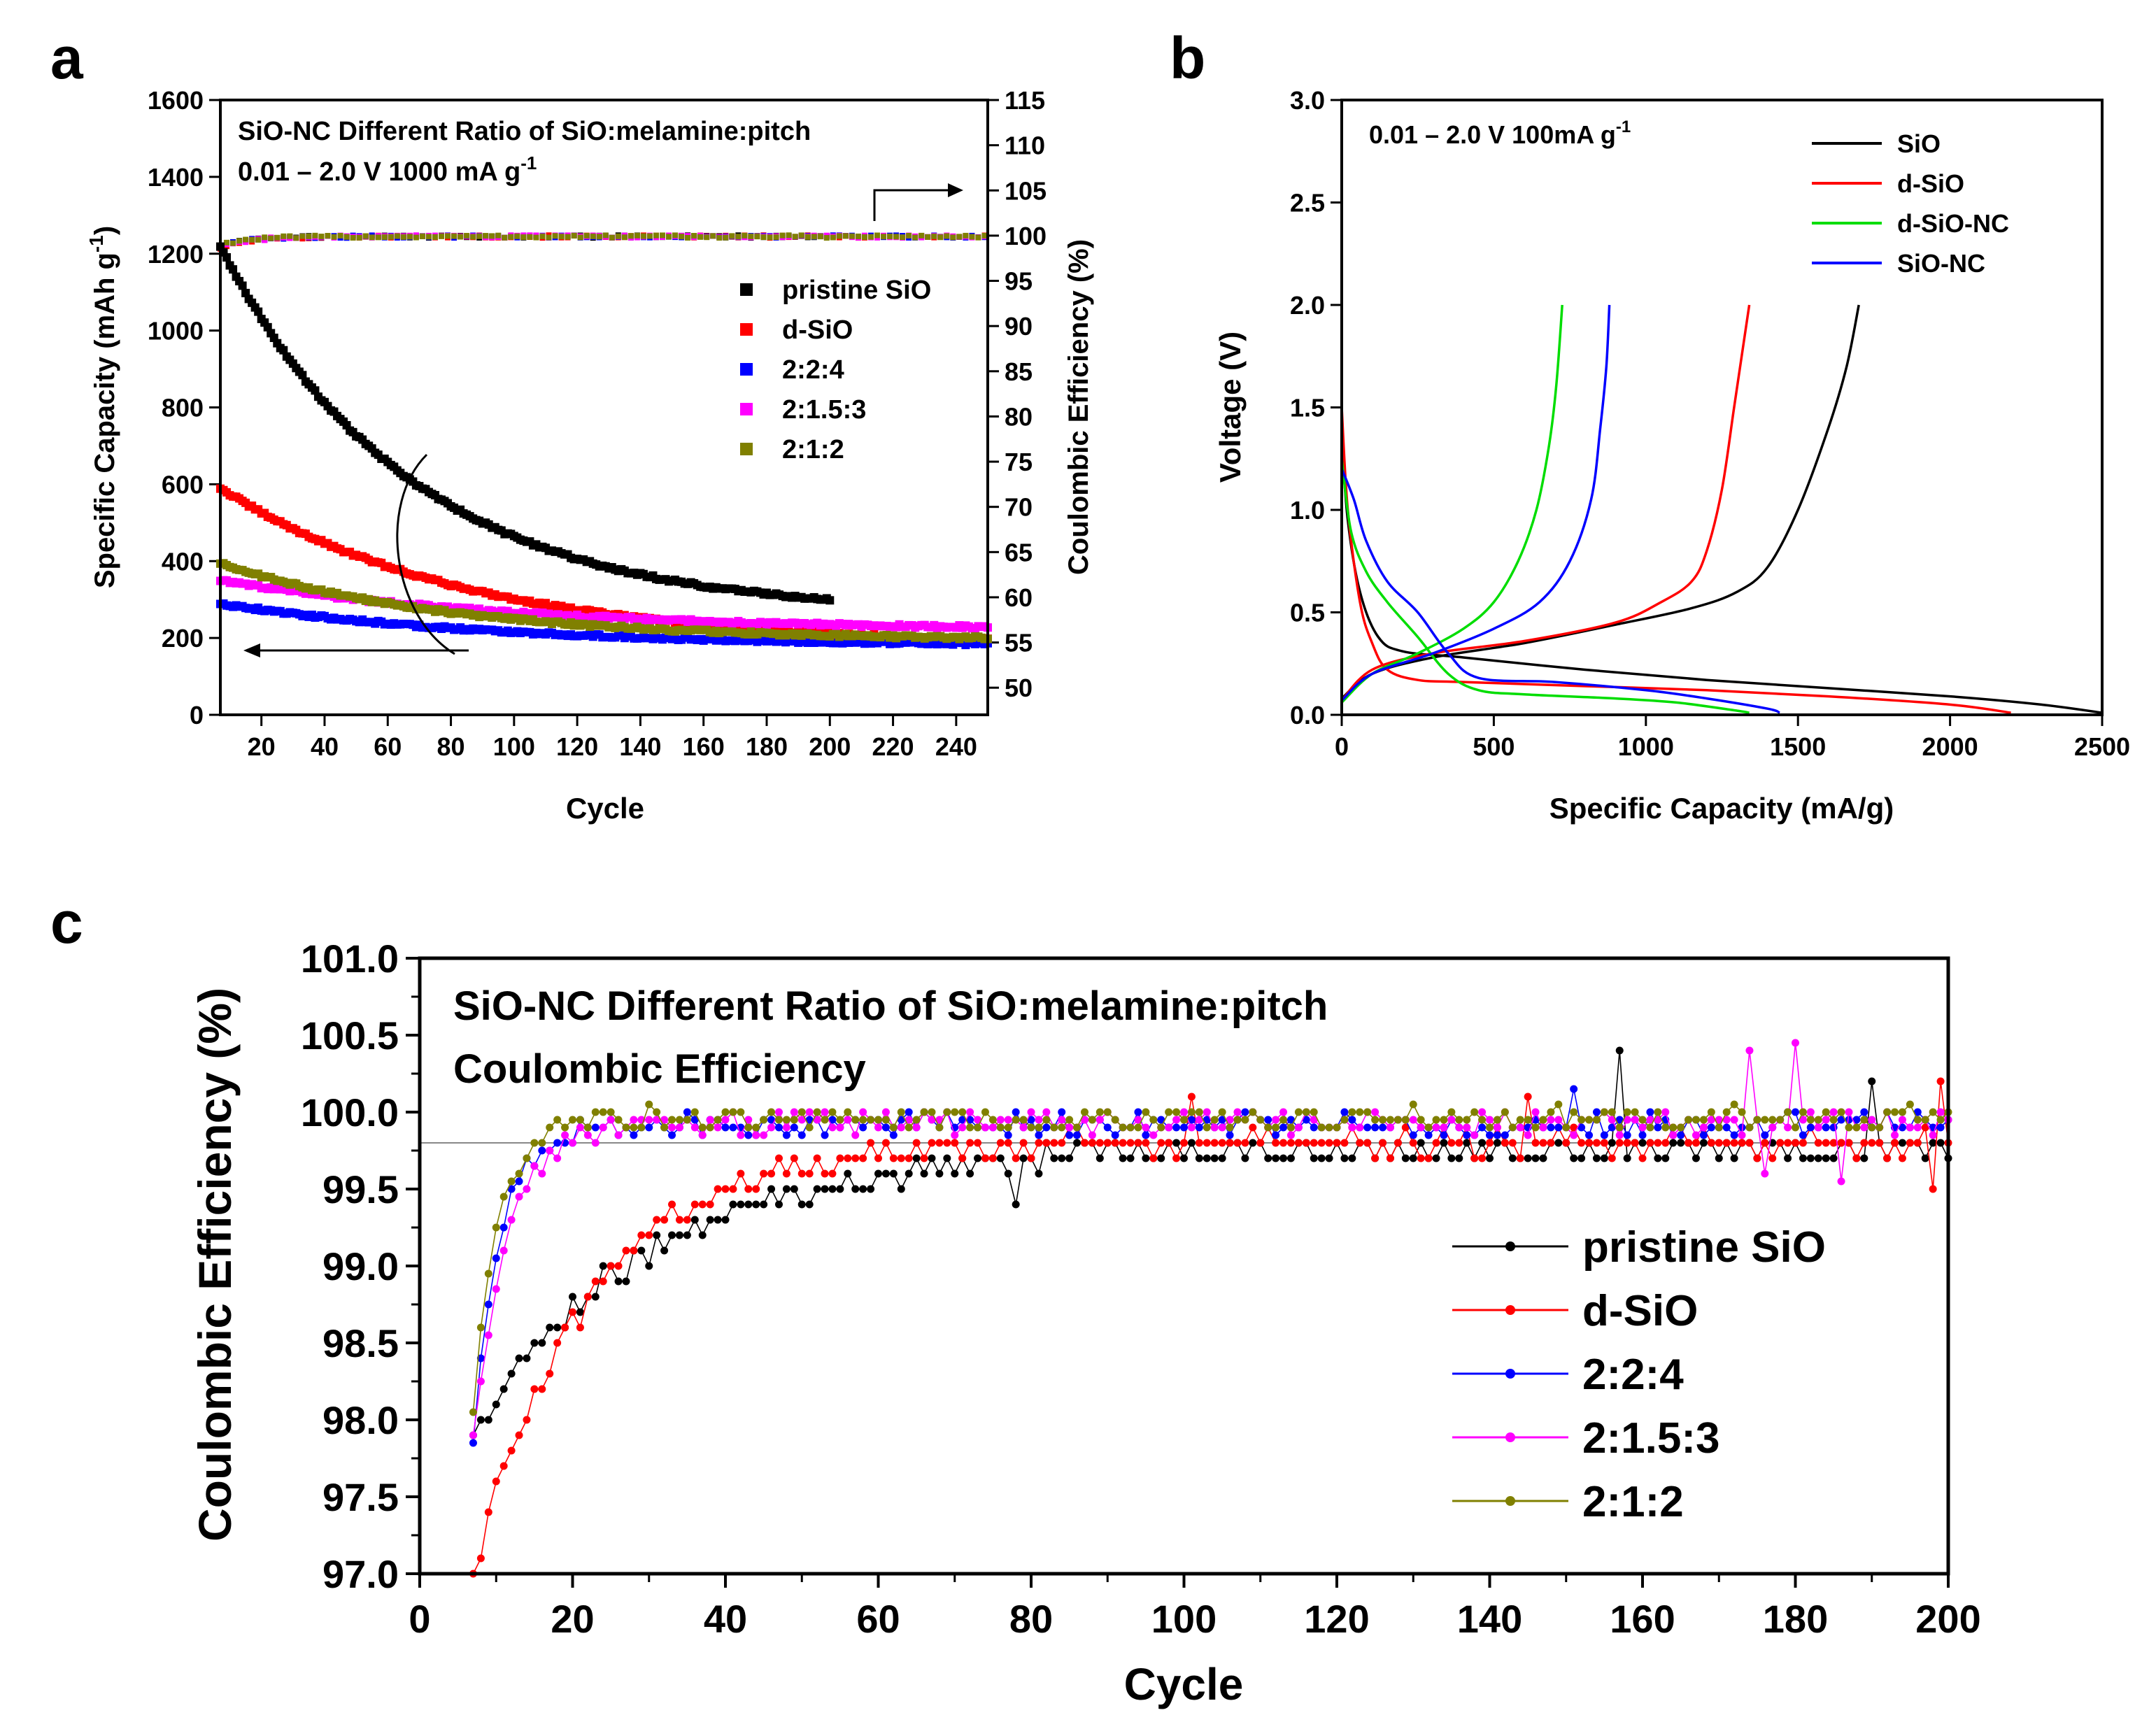 The image size is (2156, 1715). Describe the element at coordinates (956, 747) in the screenshot. I see `panel-a-xtick-label: 240` at that location.